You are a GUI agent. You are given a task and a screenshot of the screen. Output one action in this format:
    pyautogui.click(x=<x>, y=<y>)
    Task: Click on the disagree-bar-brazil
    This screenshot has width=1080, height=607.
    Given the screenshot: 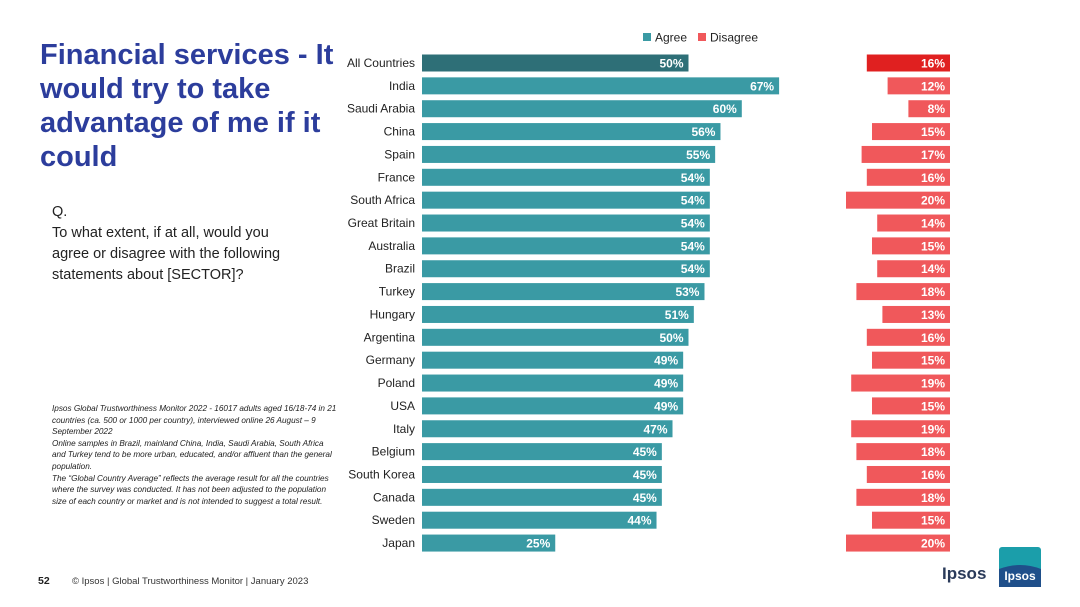 What is the action you would take?
    pyautogui.click(x=913, y=269)
    